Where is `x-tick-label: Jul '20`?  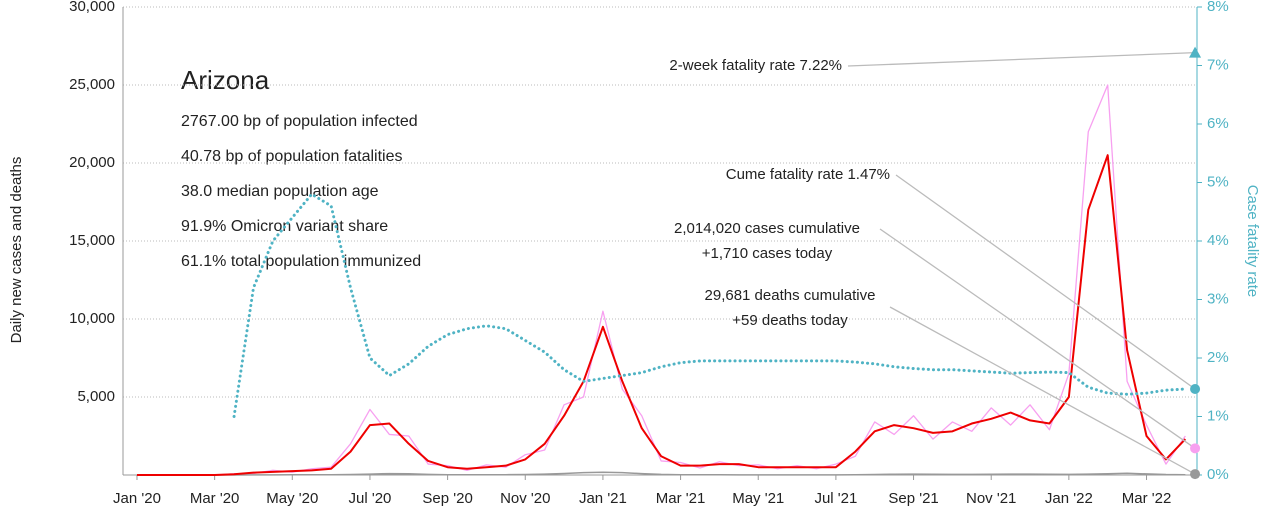 x-tick-label: Jul '20 is located at coordinates (370, 498).